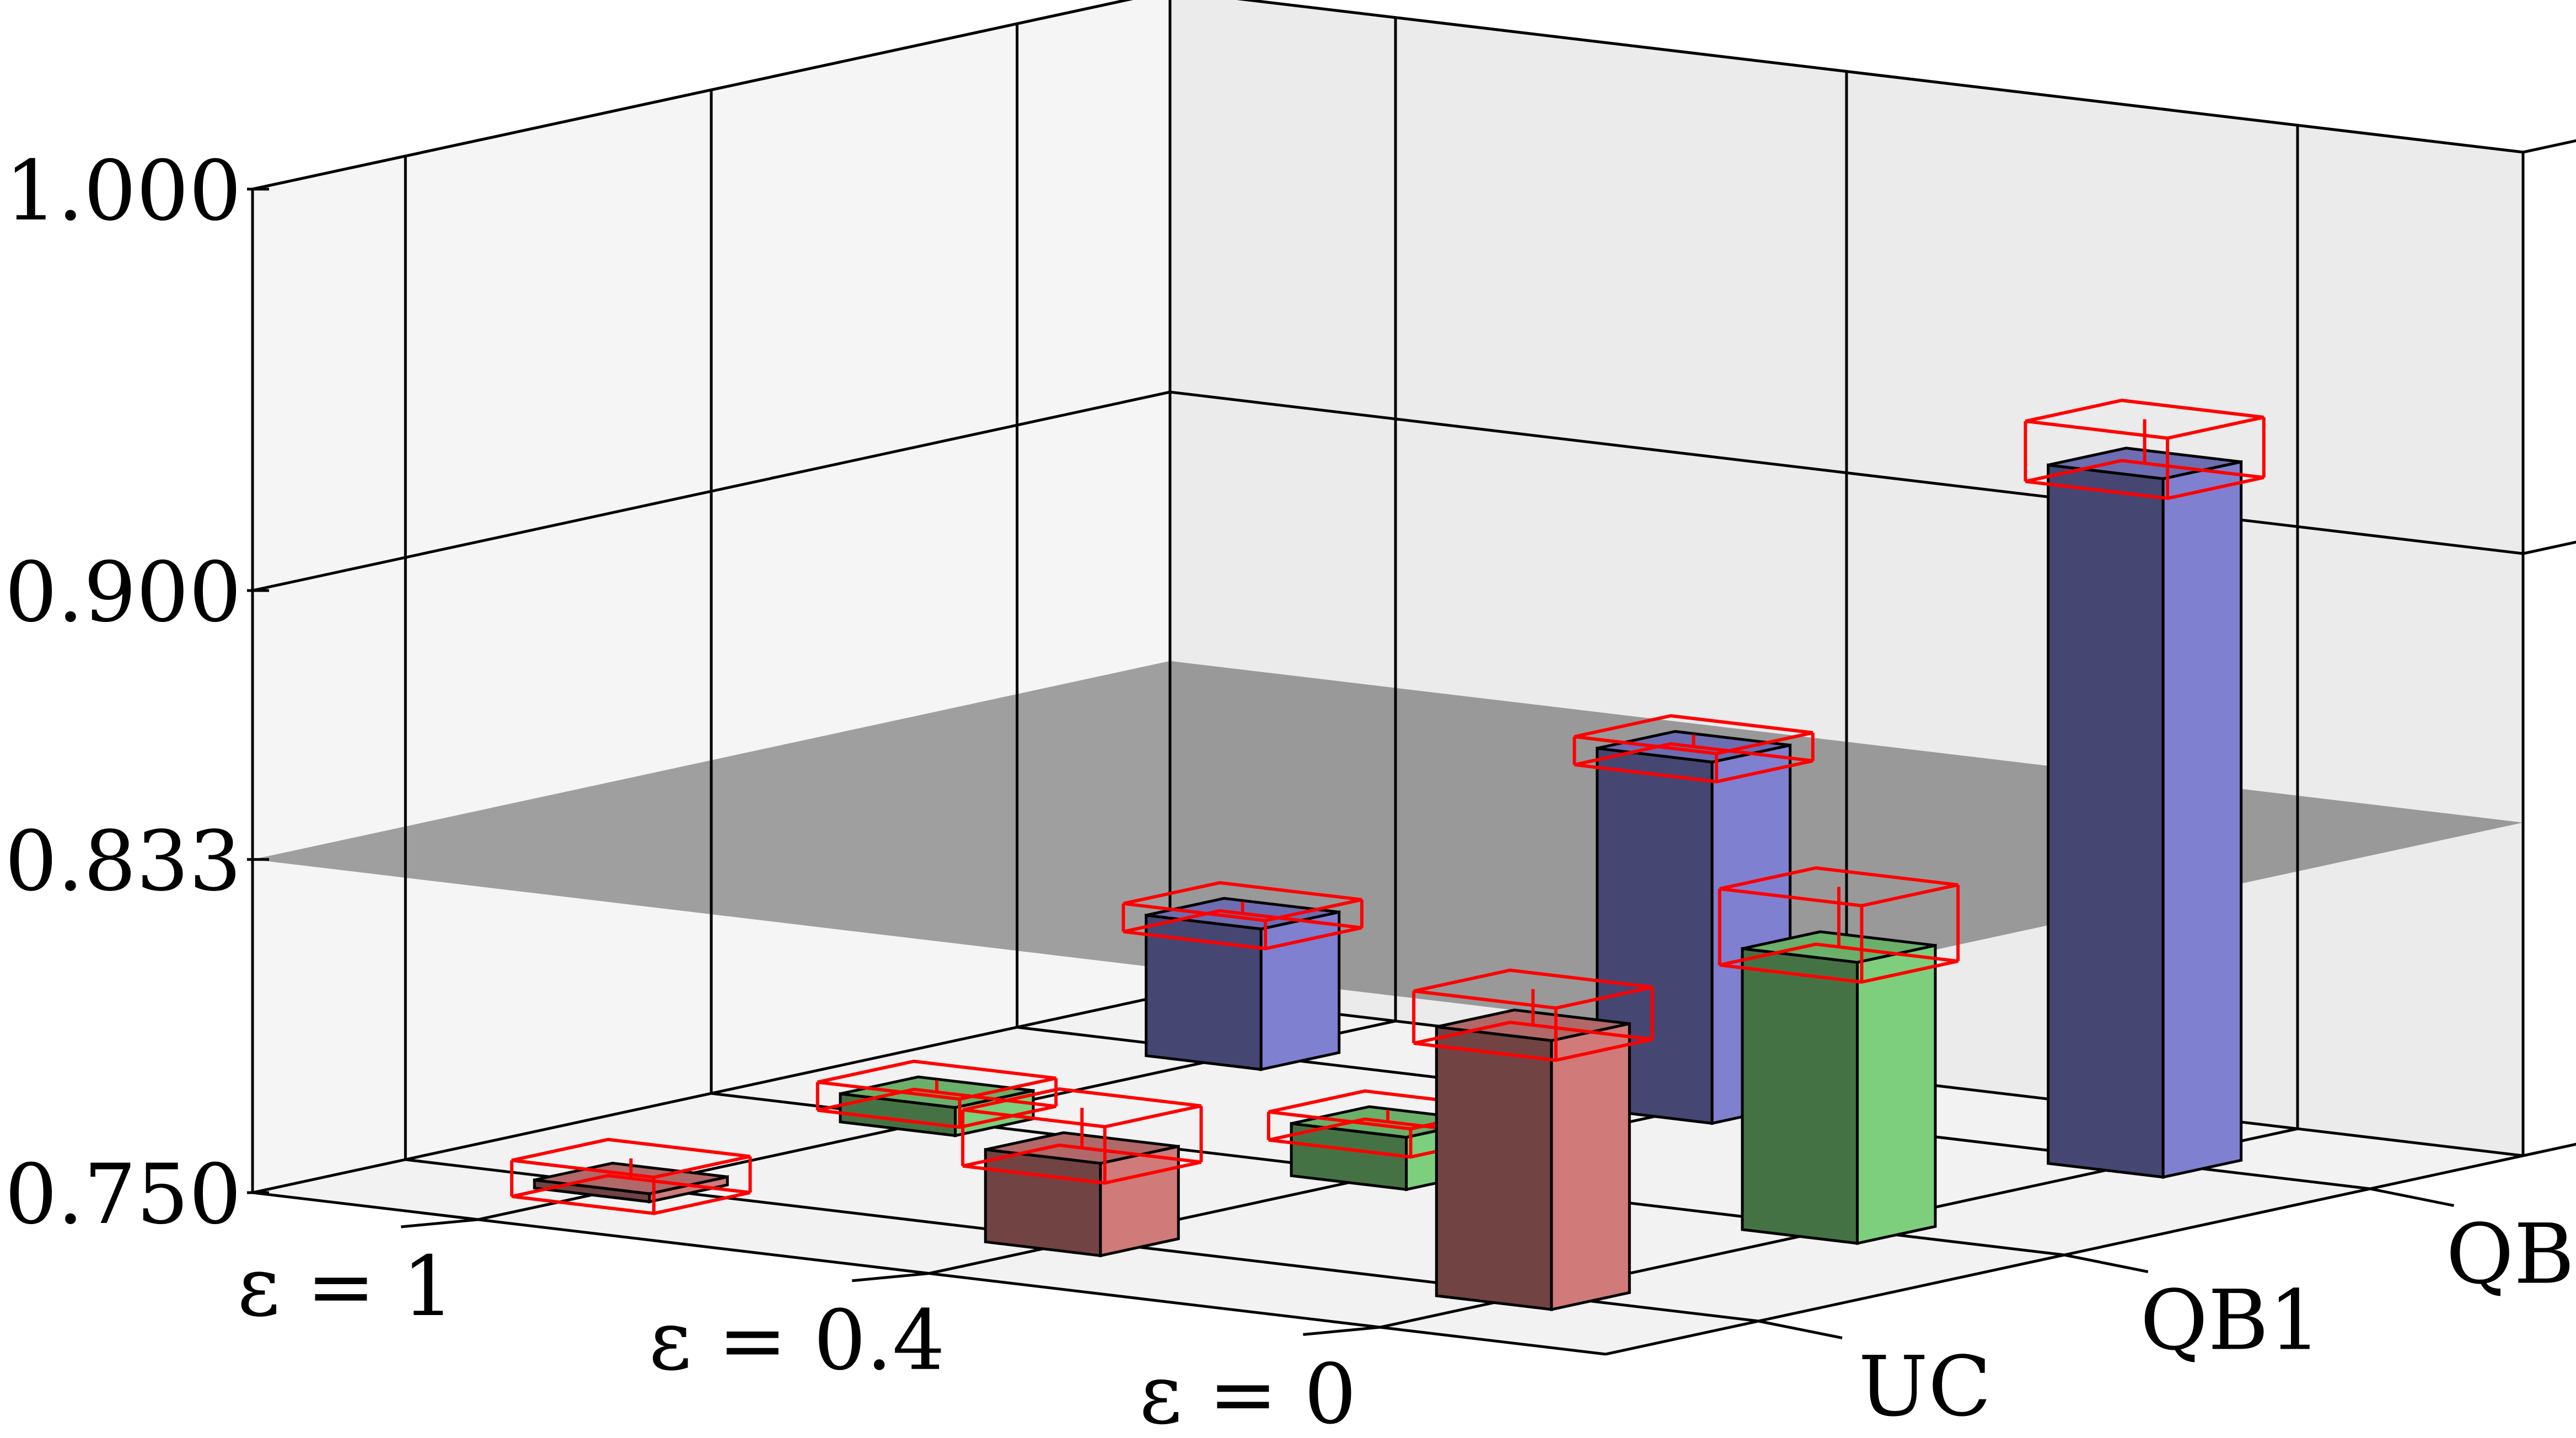  Describe the element at coordinates (1925, 1387) in the screenshot. I see `category-axis-label: UC` at that location.